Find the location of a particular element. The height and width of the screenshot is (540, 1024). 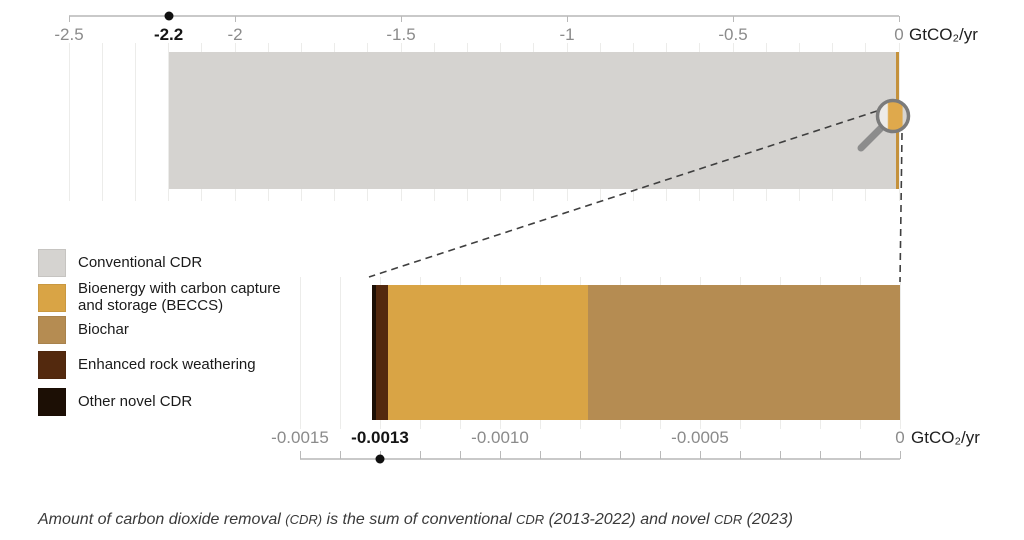

x-axis-tick-label: -0.0010 is located at coordinates (500, 437).